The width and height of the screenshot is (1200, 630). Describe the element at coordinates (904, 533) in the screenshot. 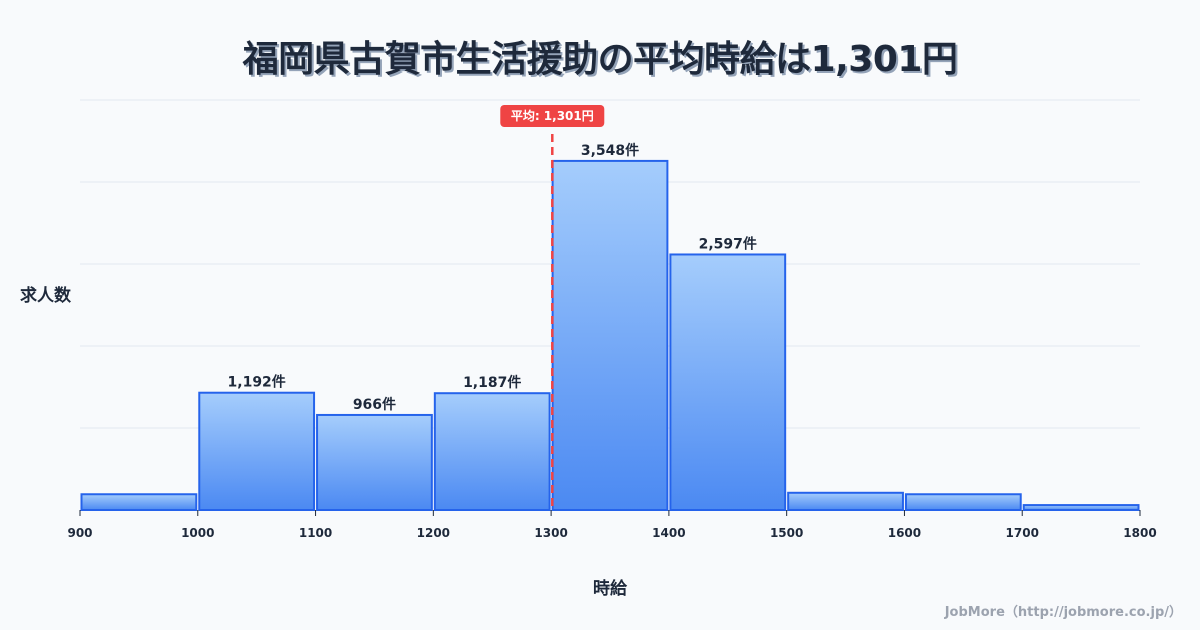

I see `x-tick-label: 1600` at that location.